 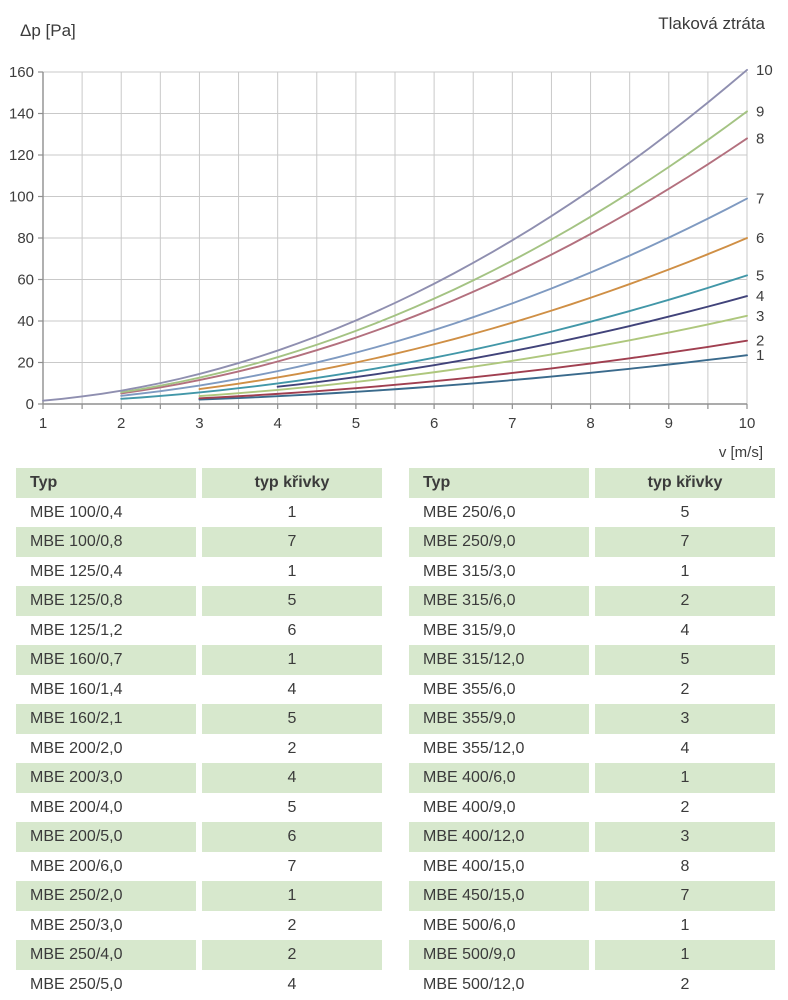 I want to click on curve-label-9: 9, so click(x=760, y=111).